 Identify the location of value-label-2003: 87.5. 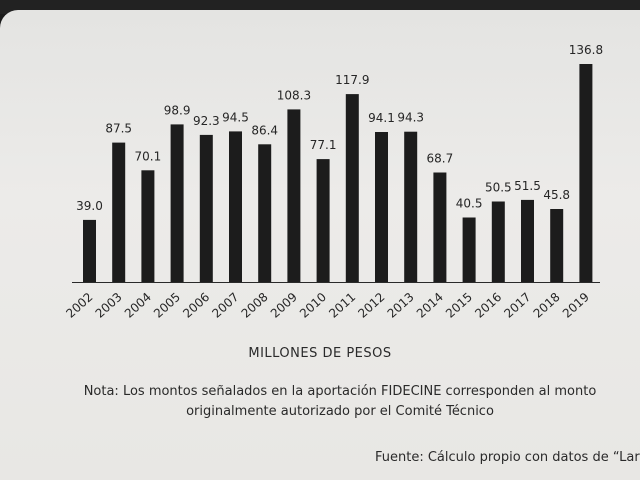
(118, 129).